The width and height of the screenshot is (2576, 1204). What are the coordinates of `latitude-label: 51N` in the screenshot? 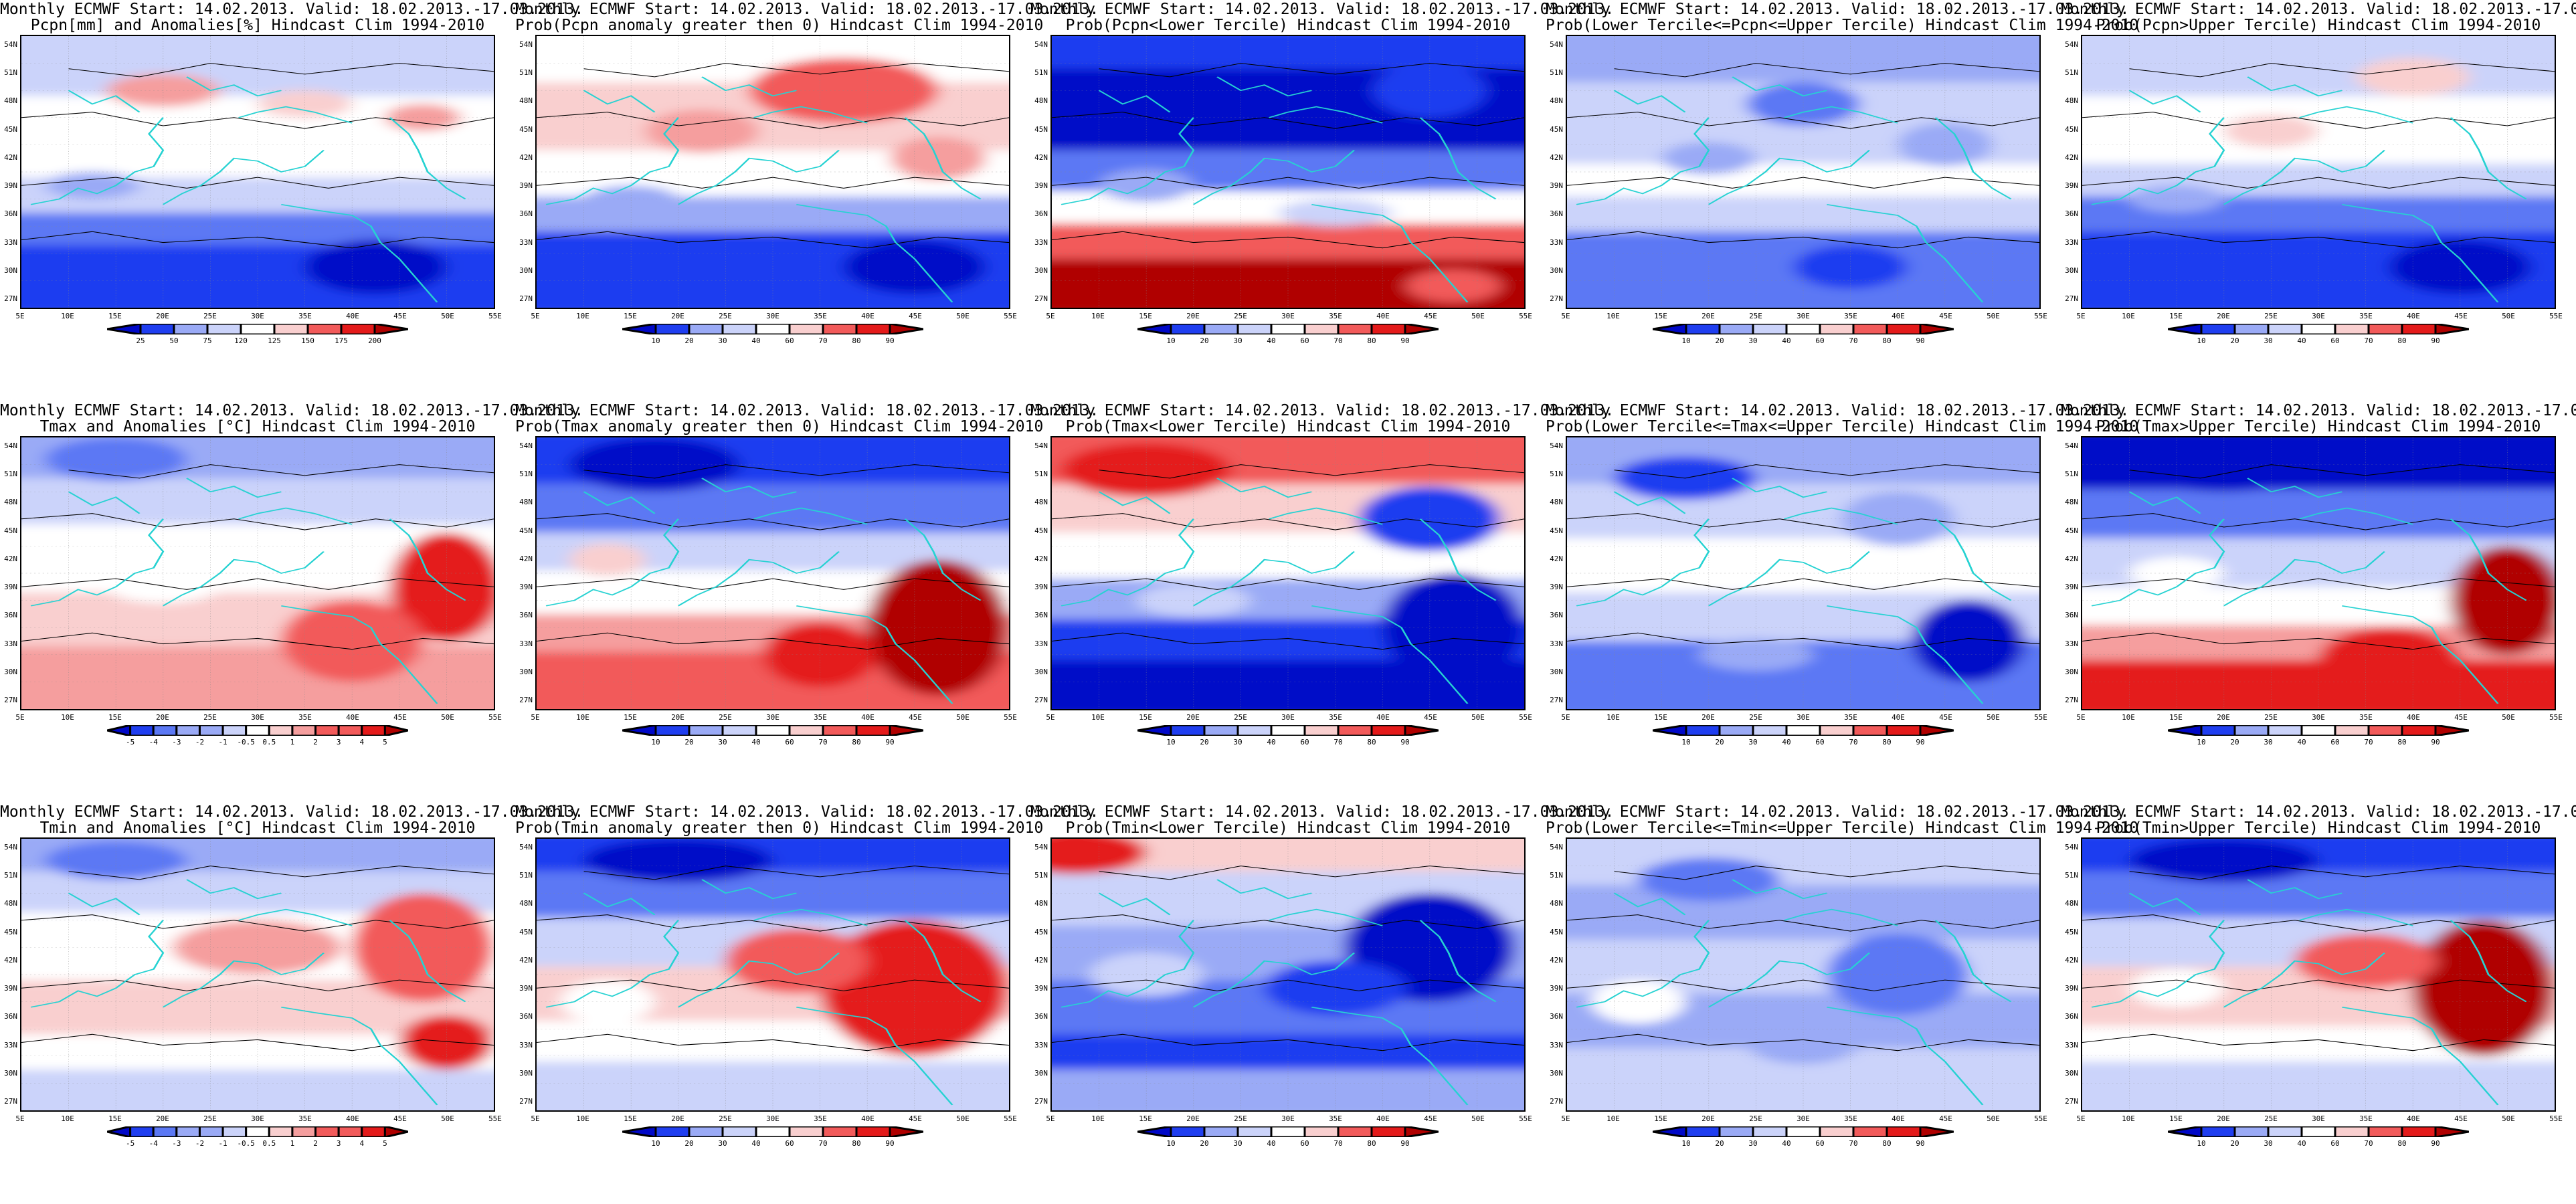 It's located at (1041, 474).